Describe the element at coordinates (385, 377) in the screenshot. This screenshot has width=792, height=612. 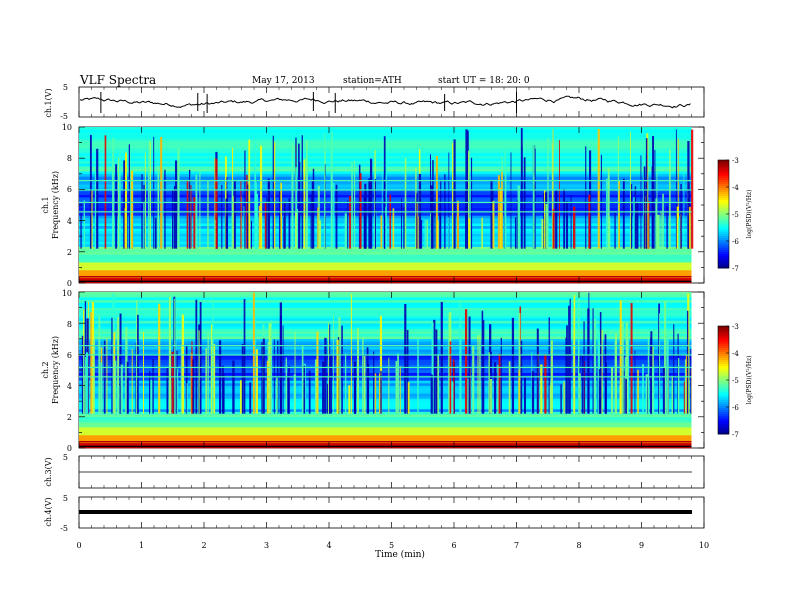
I see `spectrogram-line` at that location.